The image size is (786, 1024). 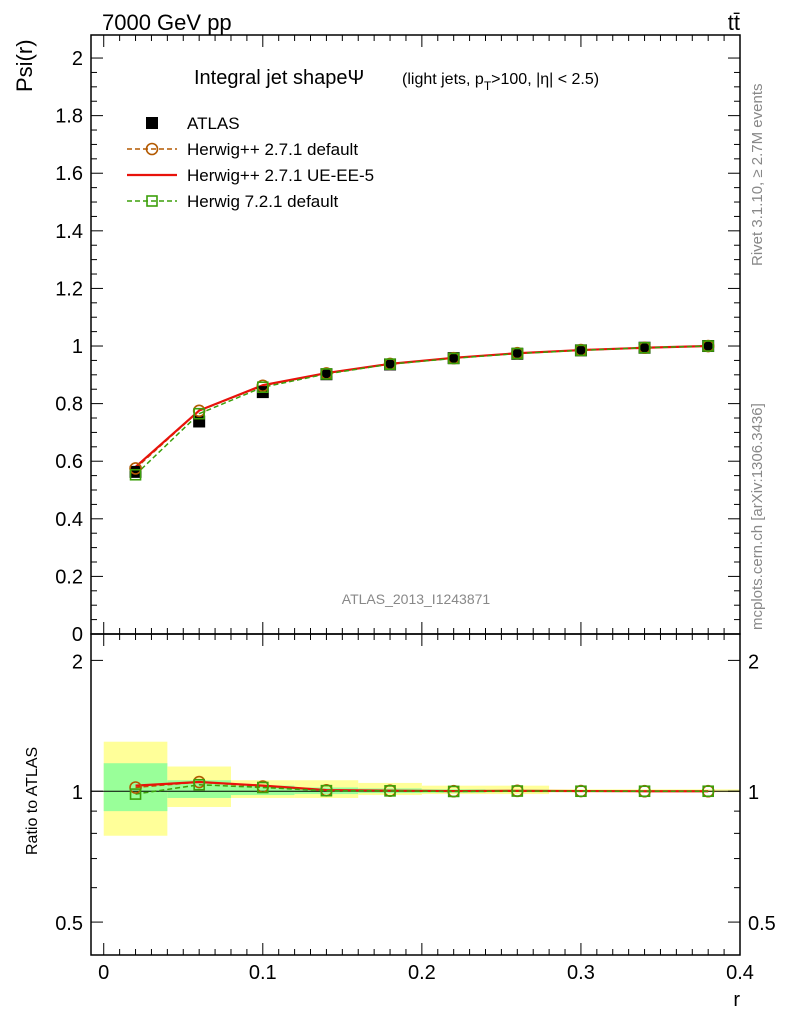 I want to click on energy-label: 7000 GeV pp, so click(x=167, y=22).